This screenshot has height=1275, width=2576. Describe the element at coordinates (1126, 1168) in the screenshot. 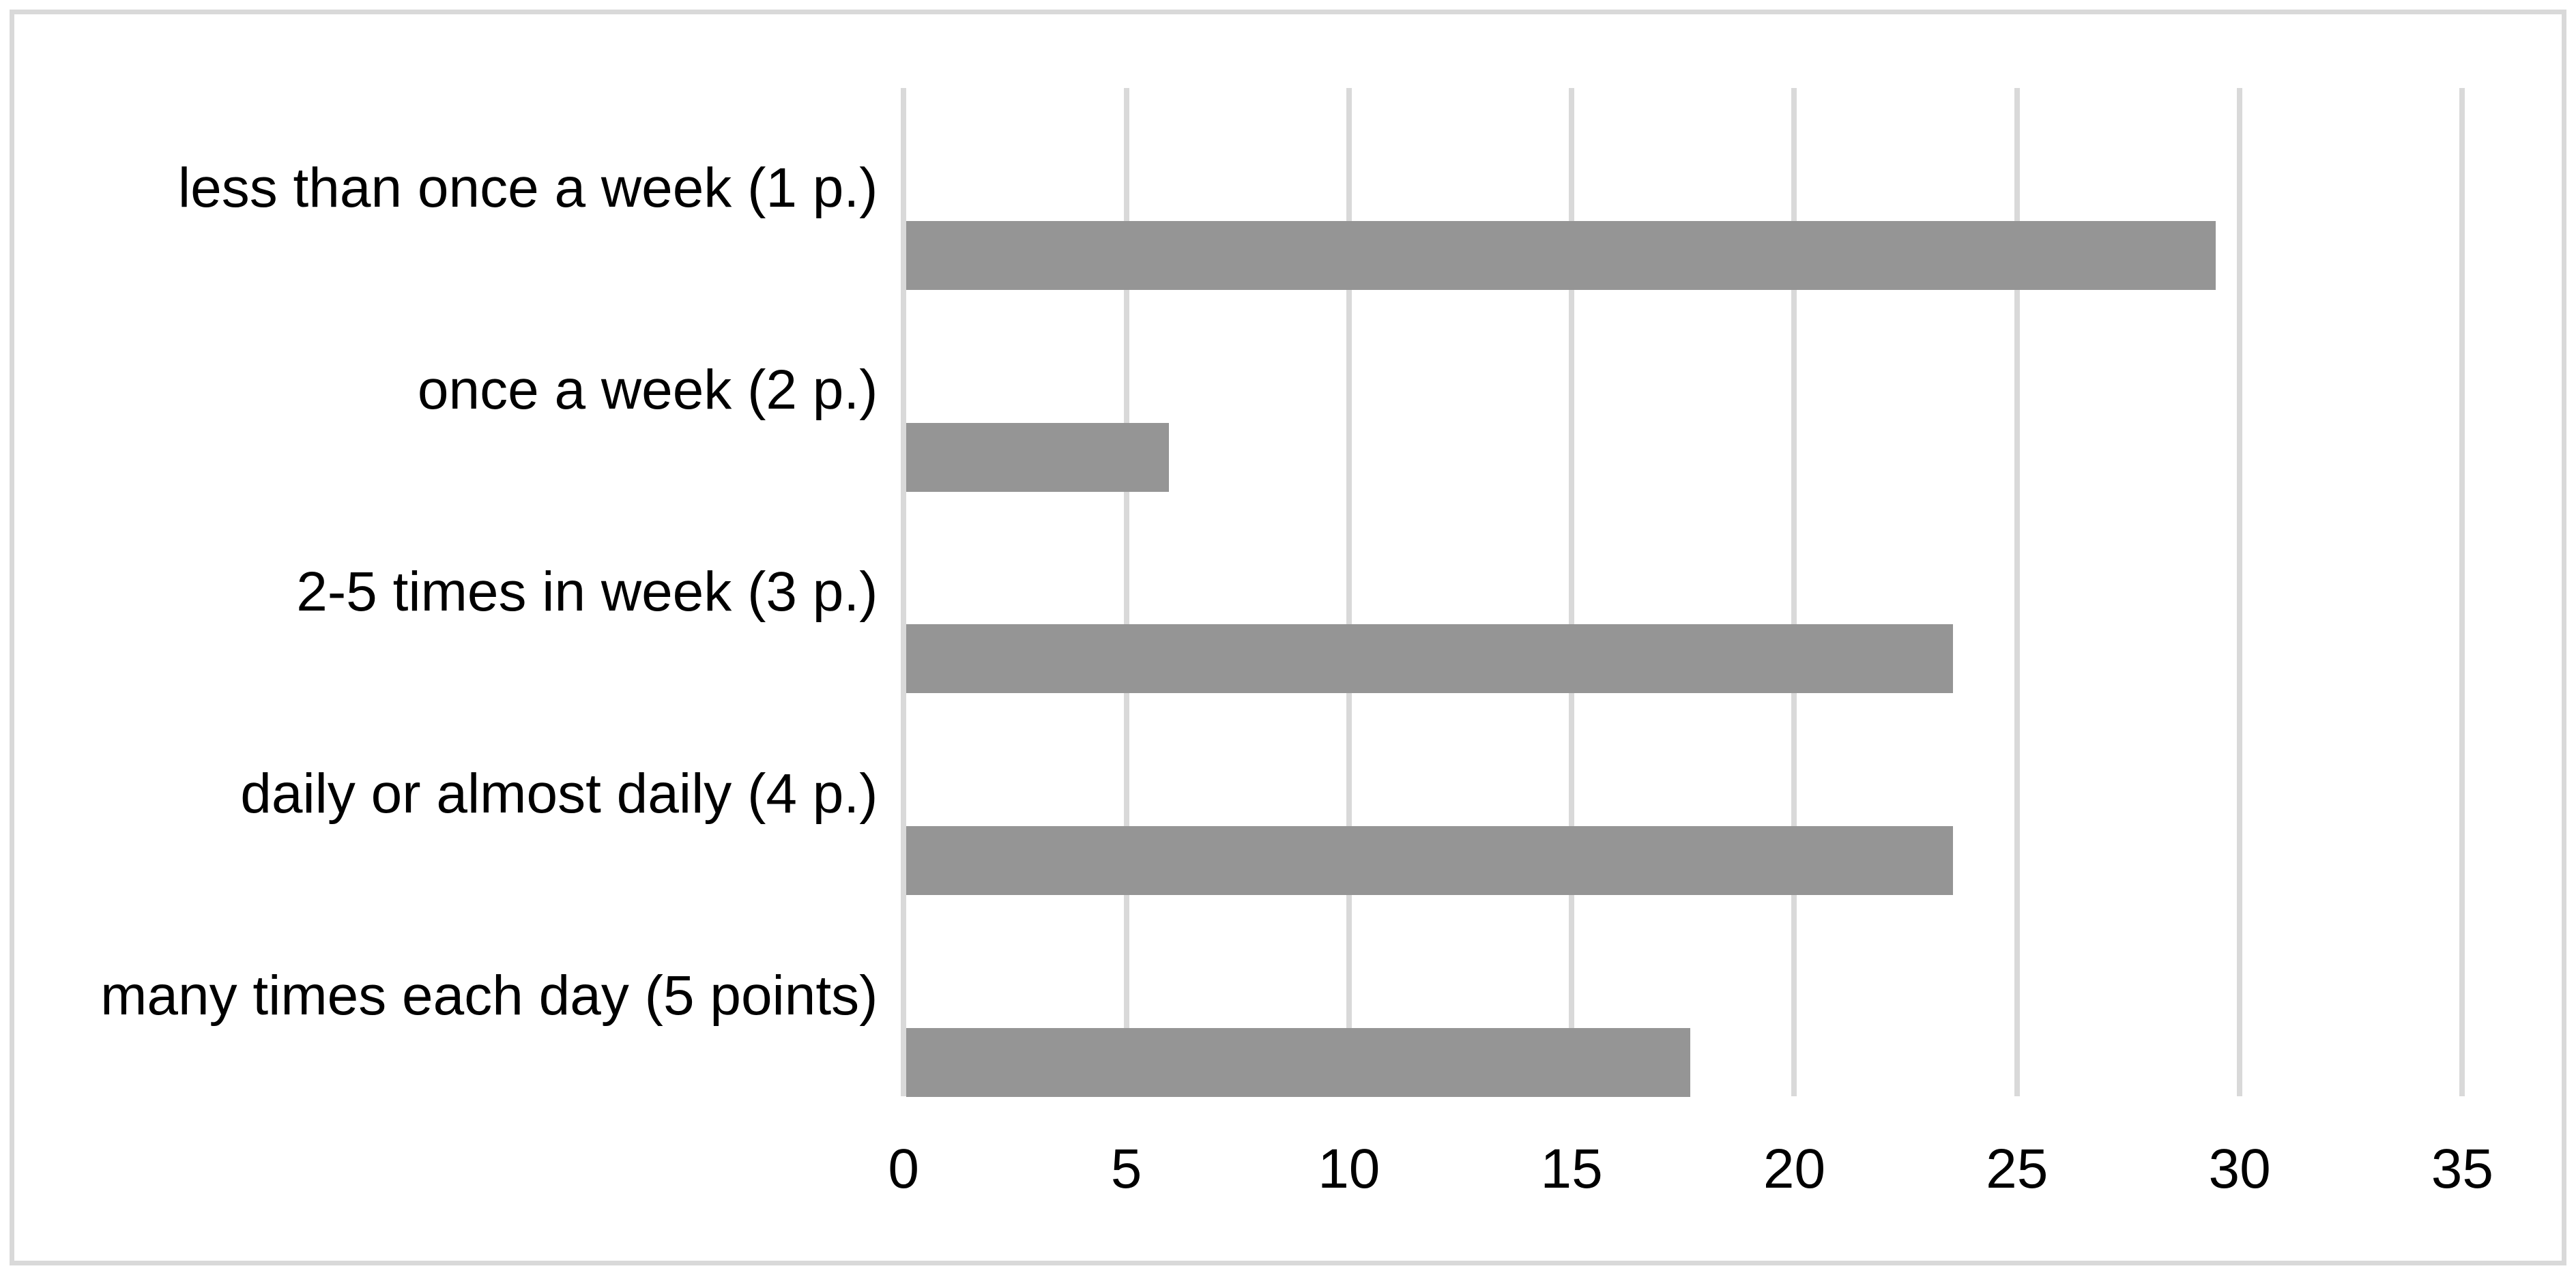

I see `x-tick-label: 5` at that location.